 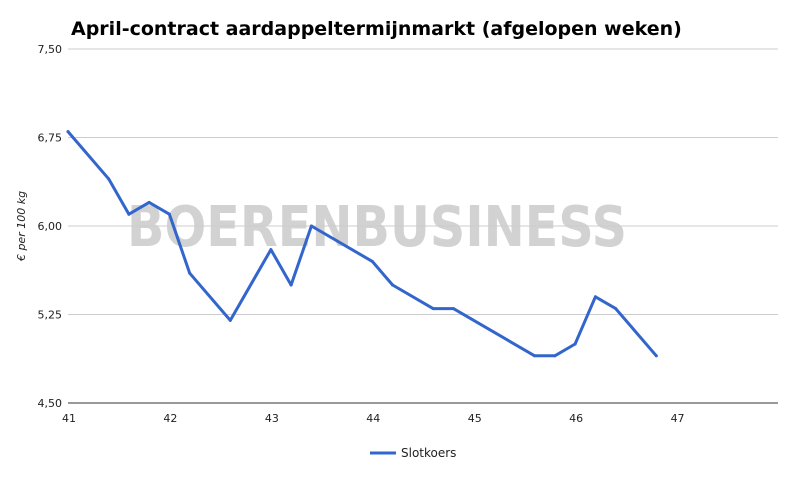 I want to click on x-tick-label: 41, so click(x=69, y=418).